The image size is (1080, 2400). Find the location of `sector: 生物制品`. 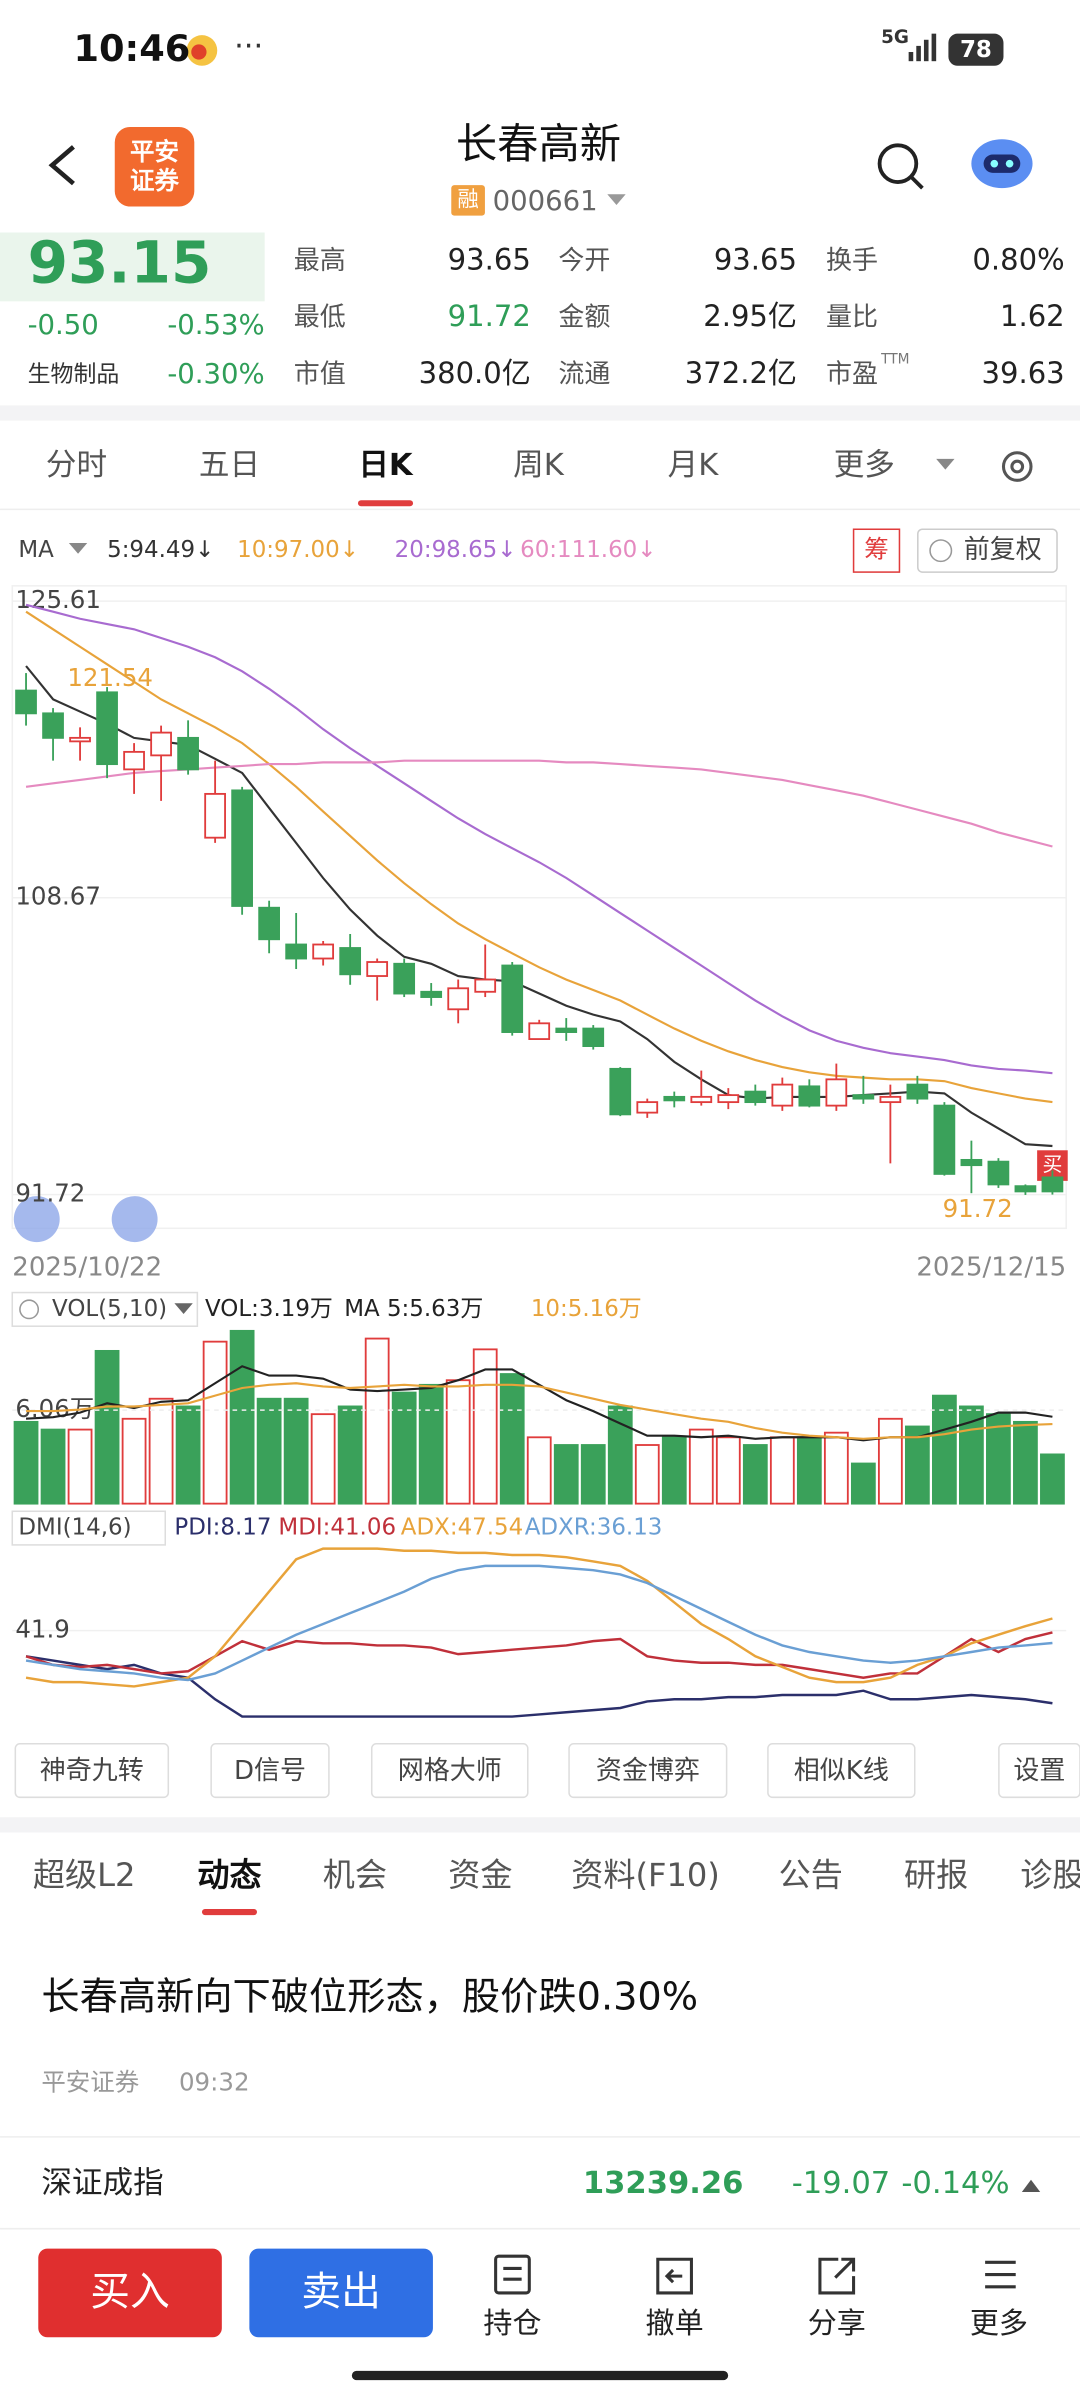

sector: 生物制品 is located at coordinates (74, 374).